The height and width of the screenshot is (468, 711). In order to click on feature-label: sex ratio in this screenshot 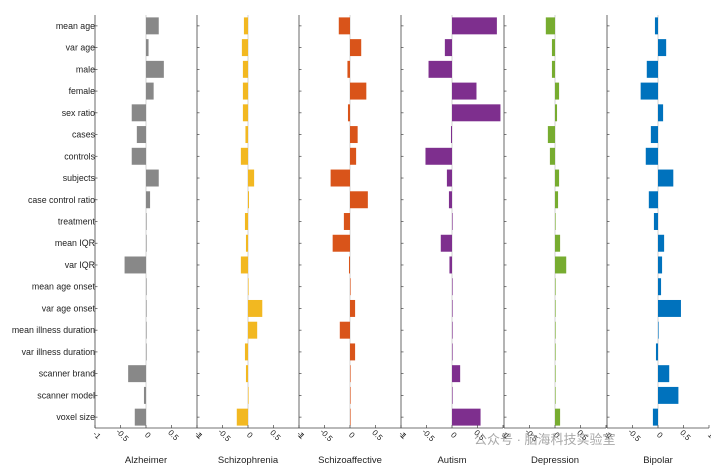, I will do `click(78, 113)`.